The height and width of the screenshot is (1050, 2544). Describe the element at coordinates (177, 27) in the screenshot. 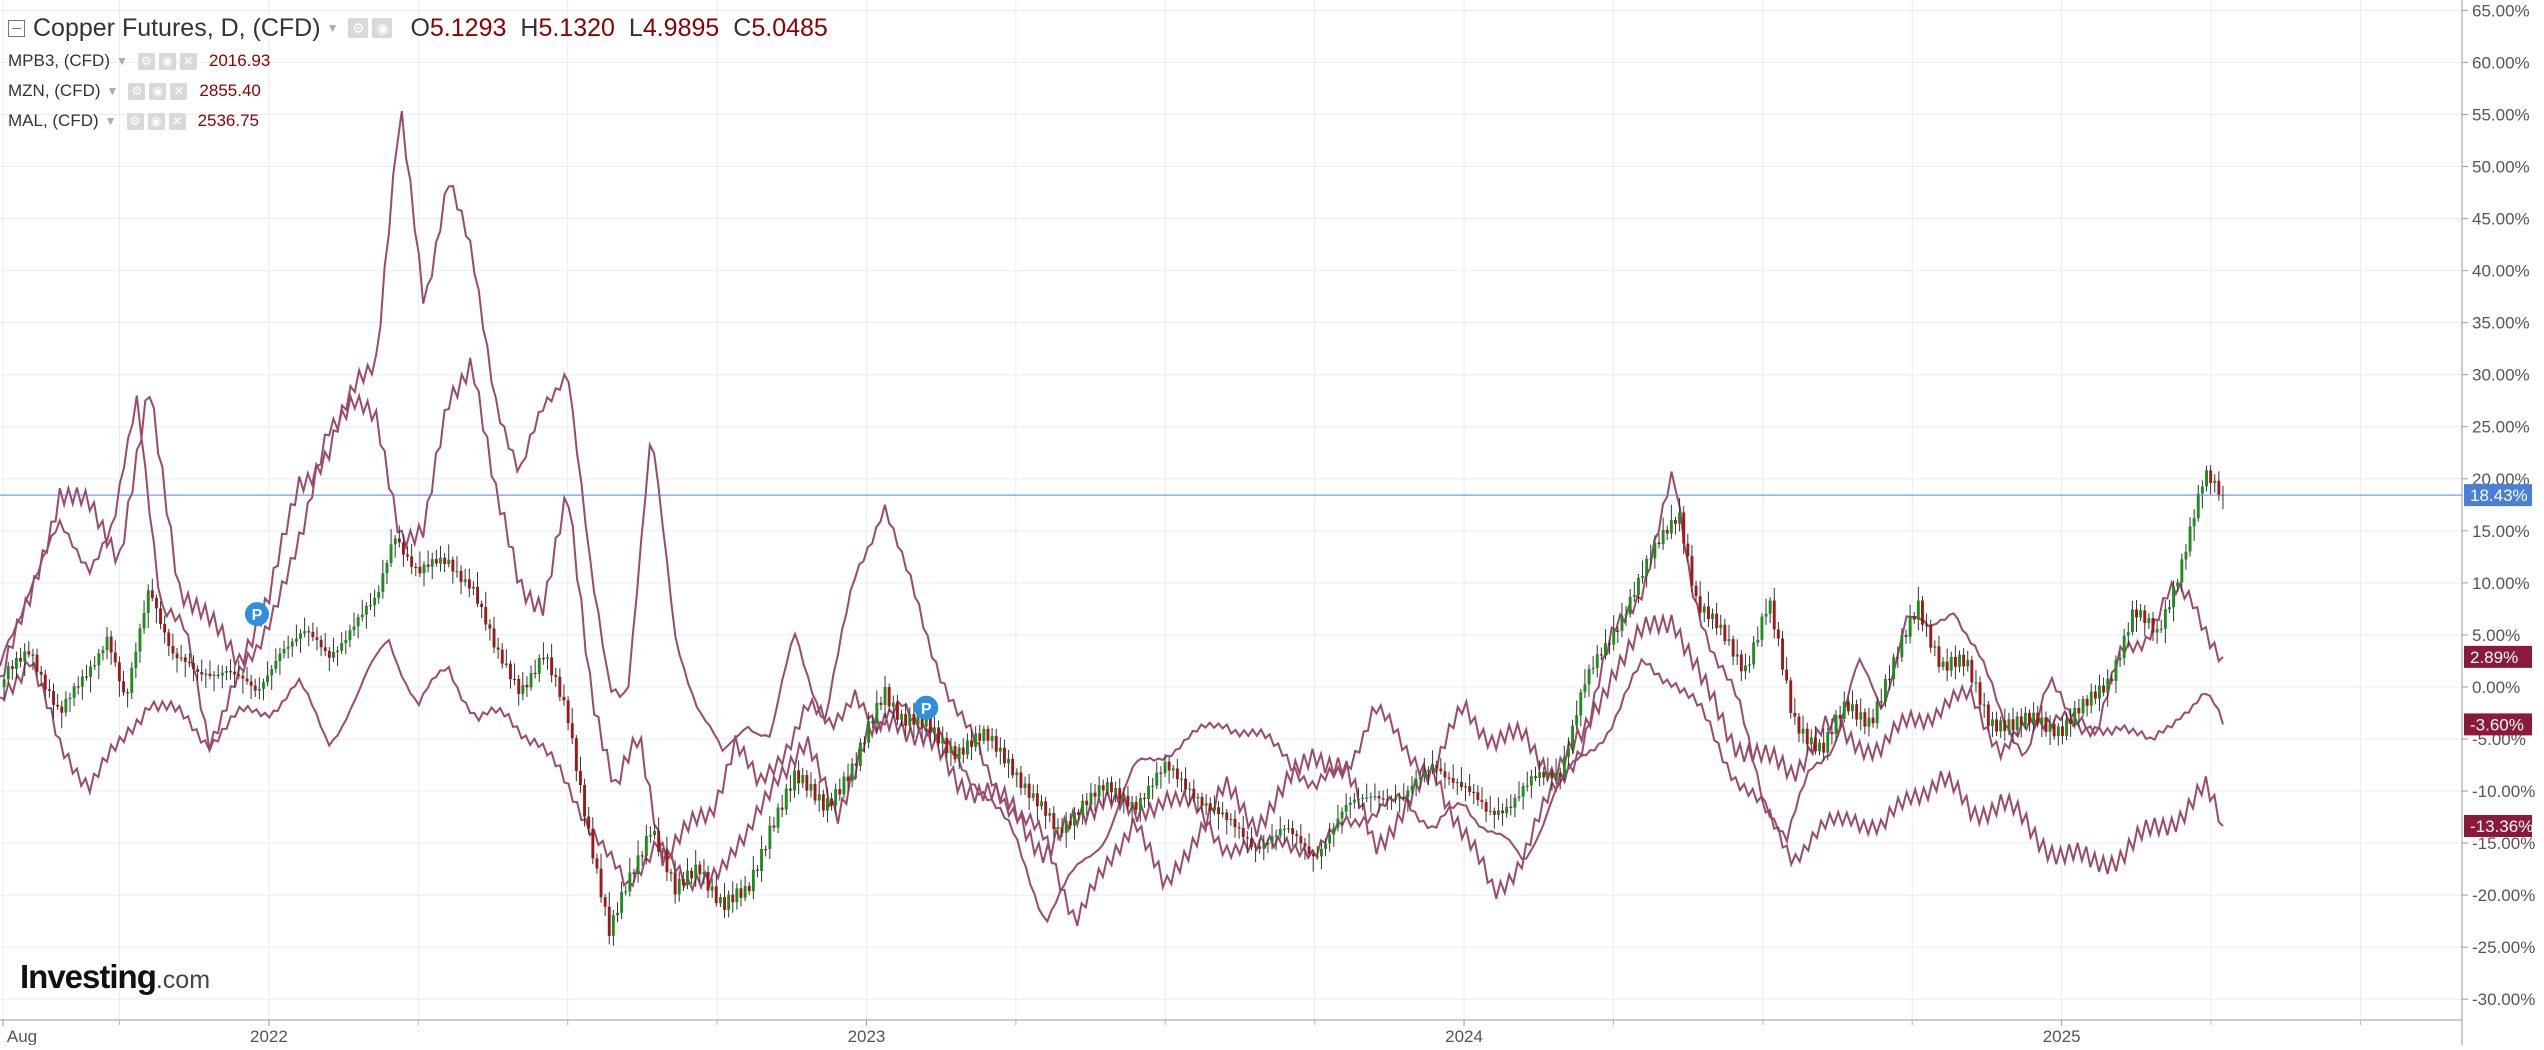

I see `instrument-title: Copper Futures, D, (CFD)` at that location.